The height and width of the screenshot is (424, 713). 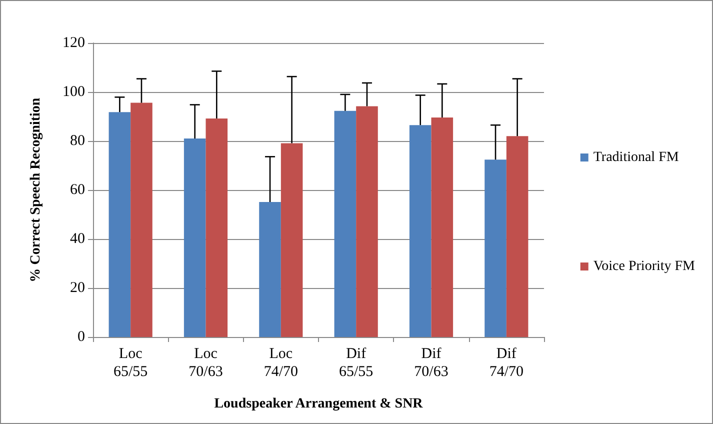 I want to click on x-axis-title: Loudspeaker Arrangement & SNR, so click(x=319, y=404).